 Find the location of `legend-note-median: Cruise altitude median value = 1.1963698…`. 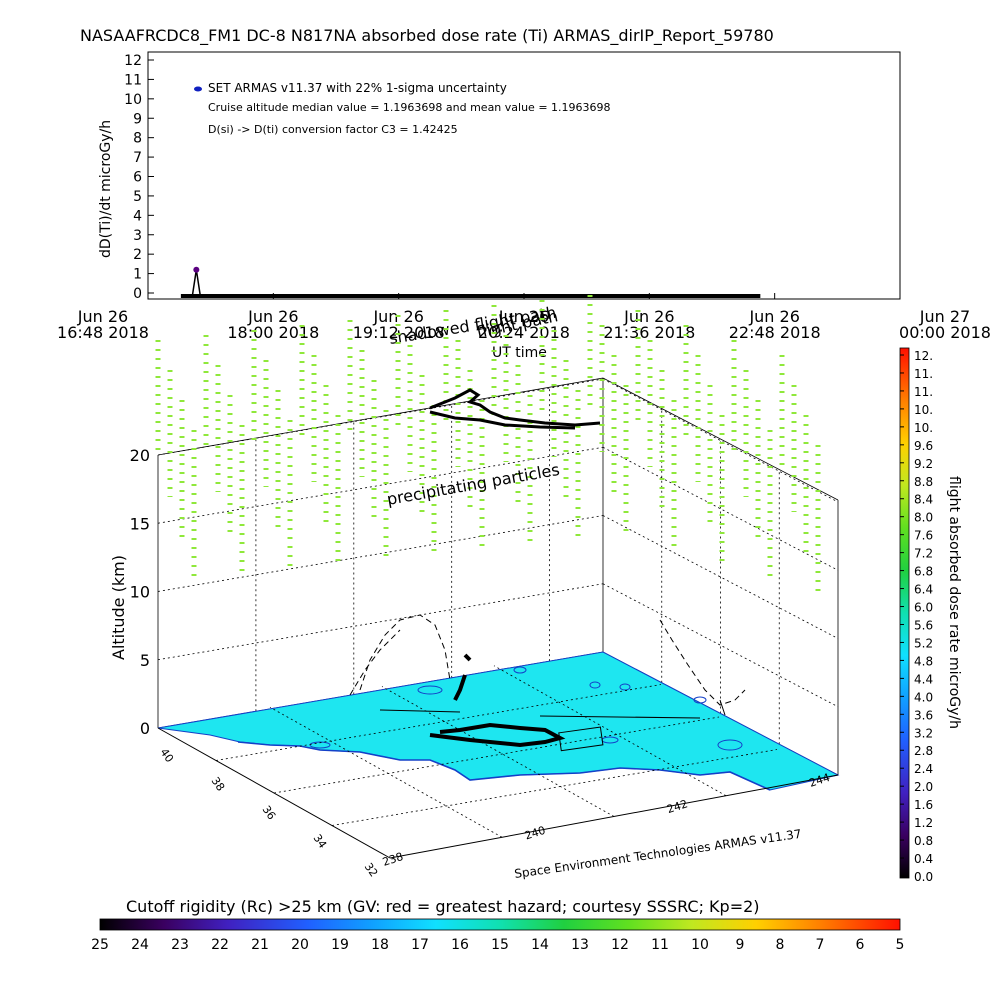

legend-note-median: Cruise altitude median value = 1.1963698… is located at coordinates (409, 107).